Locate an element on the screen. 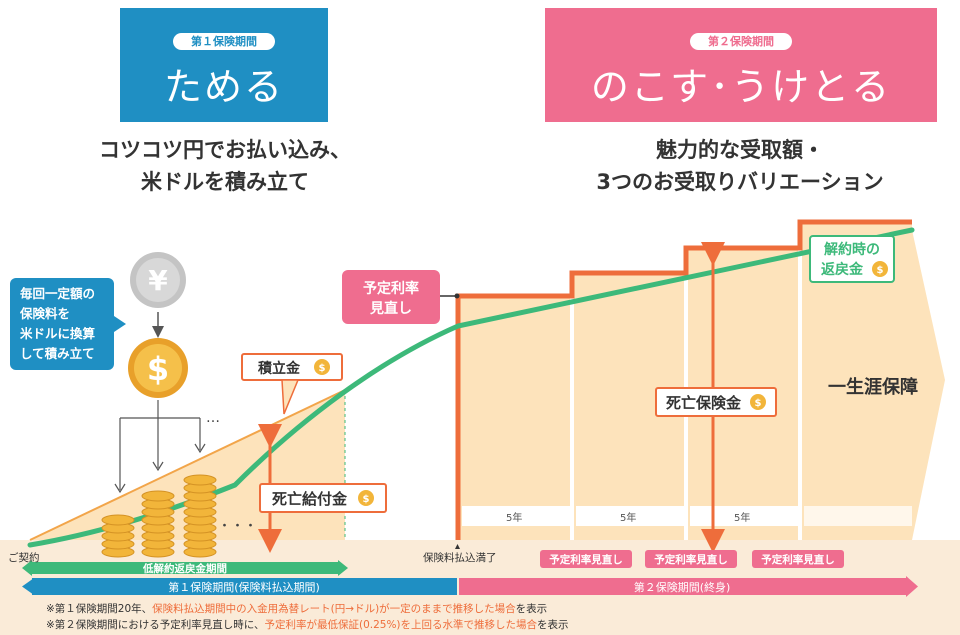 Image resolution: width=960 pixels, height=635 pixels. phase1-desc-line1: コツコツ円でお払い込み、 is located at coordinates (225, 150).